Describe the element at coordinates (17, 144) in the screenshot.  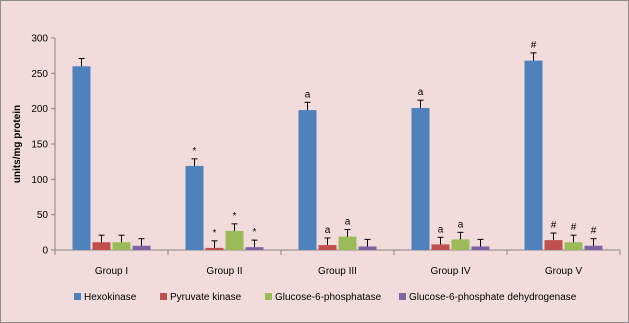
I see `y-axis-label: units/mg protein` at that location.